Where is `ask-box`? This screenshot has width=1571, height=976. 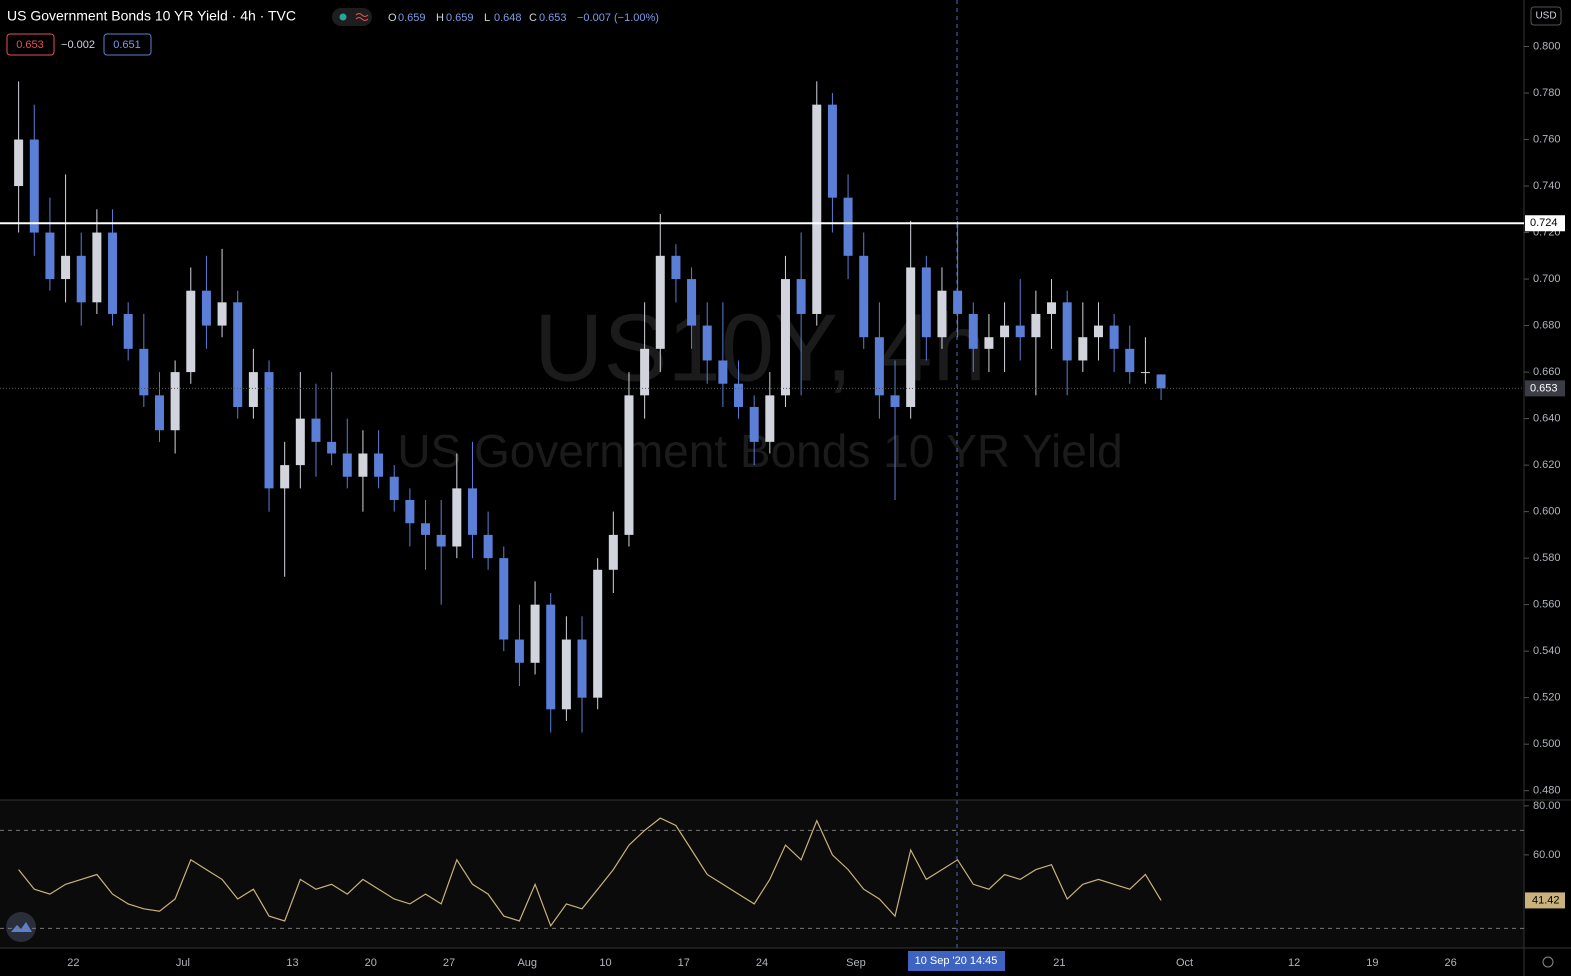 ask-box is located at coordinates (127, 44).